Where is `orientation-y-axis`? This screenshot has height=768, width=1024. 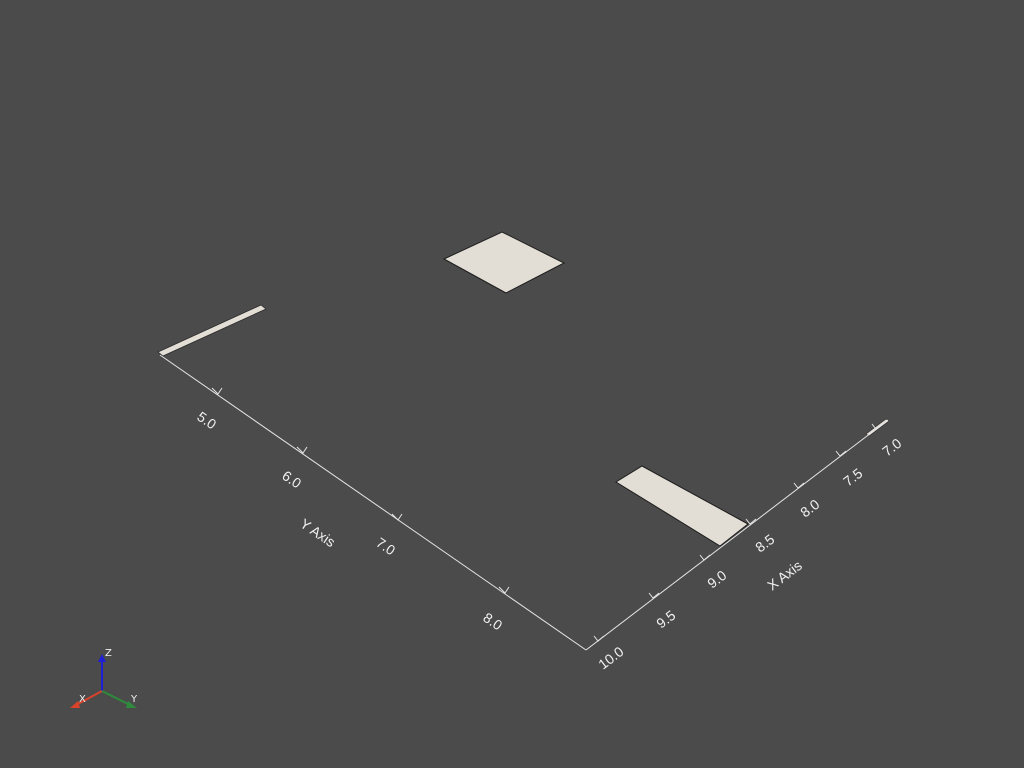
orientation-y-axis is located at coordinates (116, 698).